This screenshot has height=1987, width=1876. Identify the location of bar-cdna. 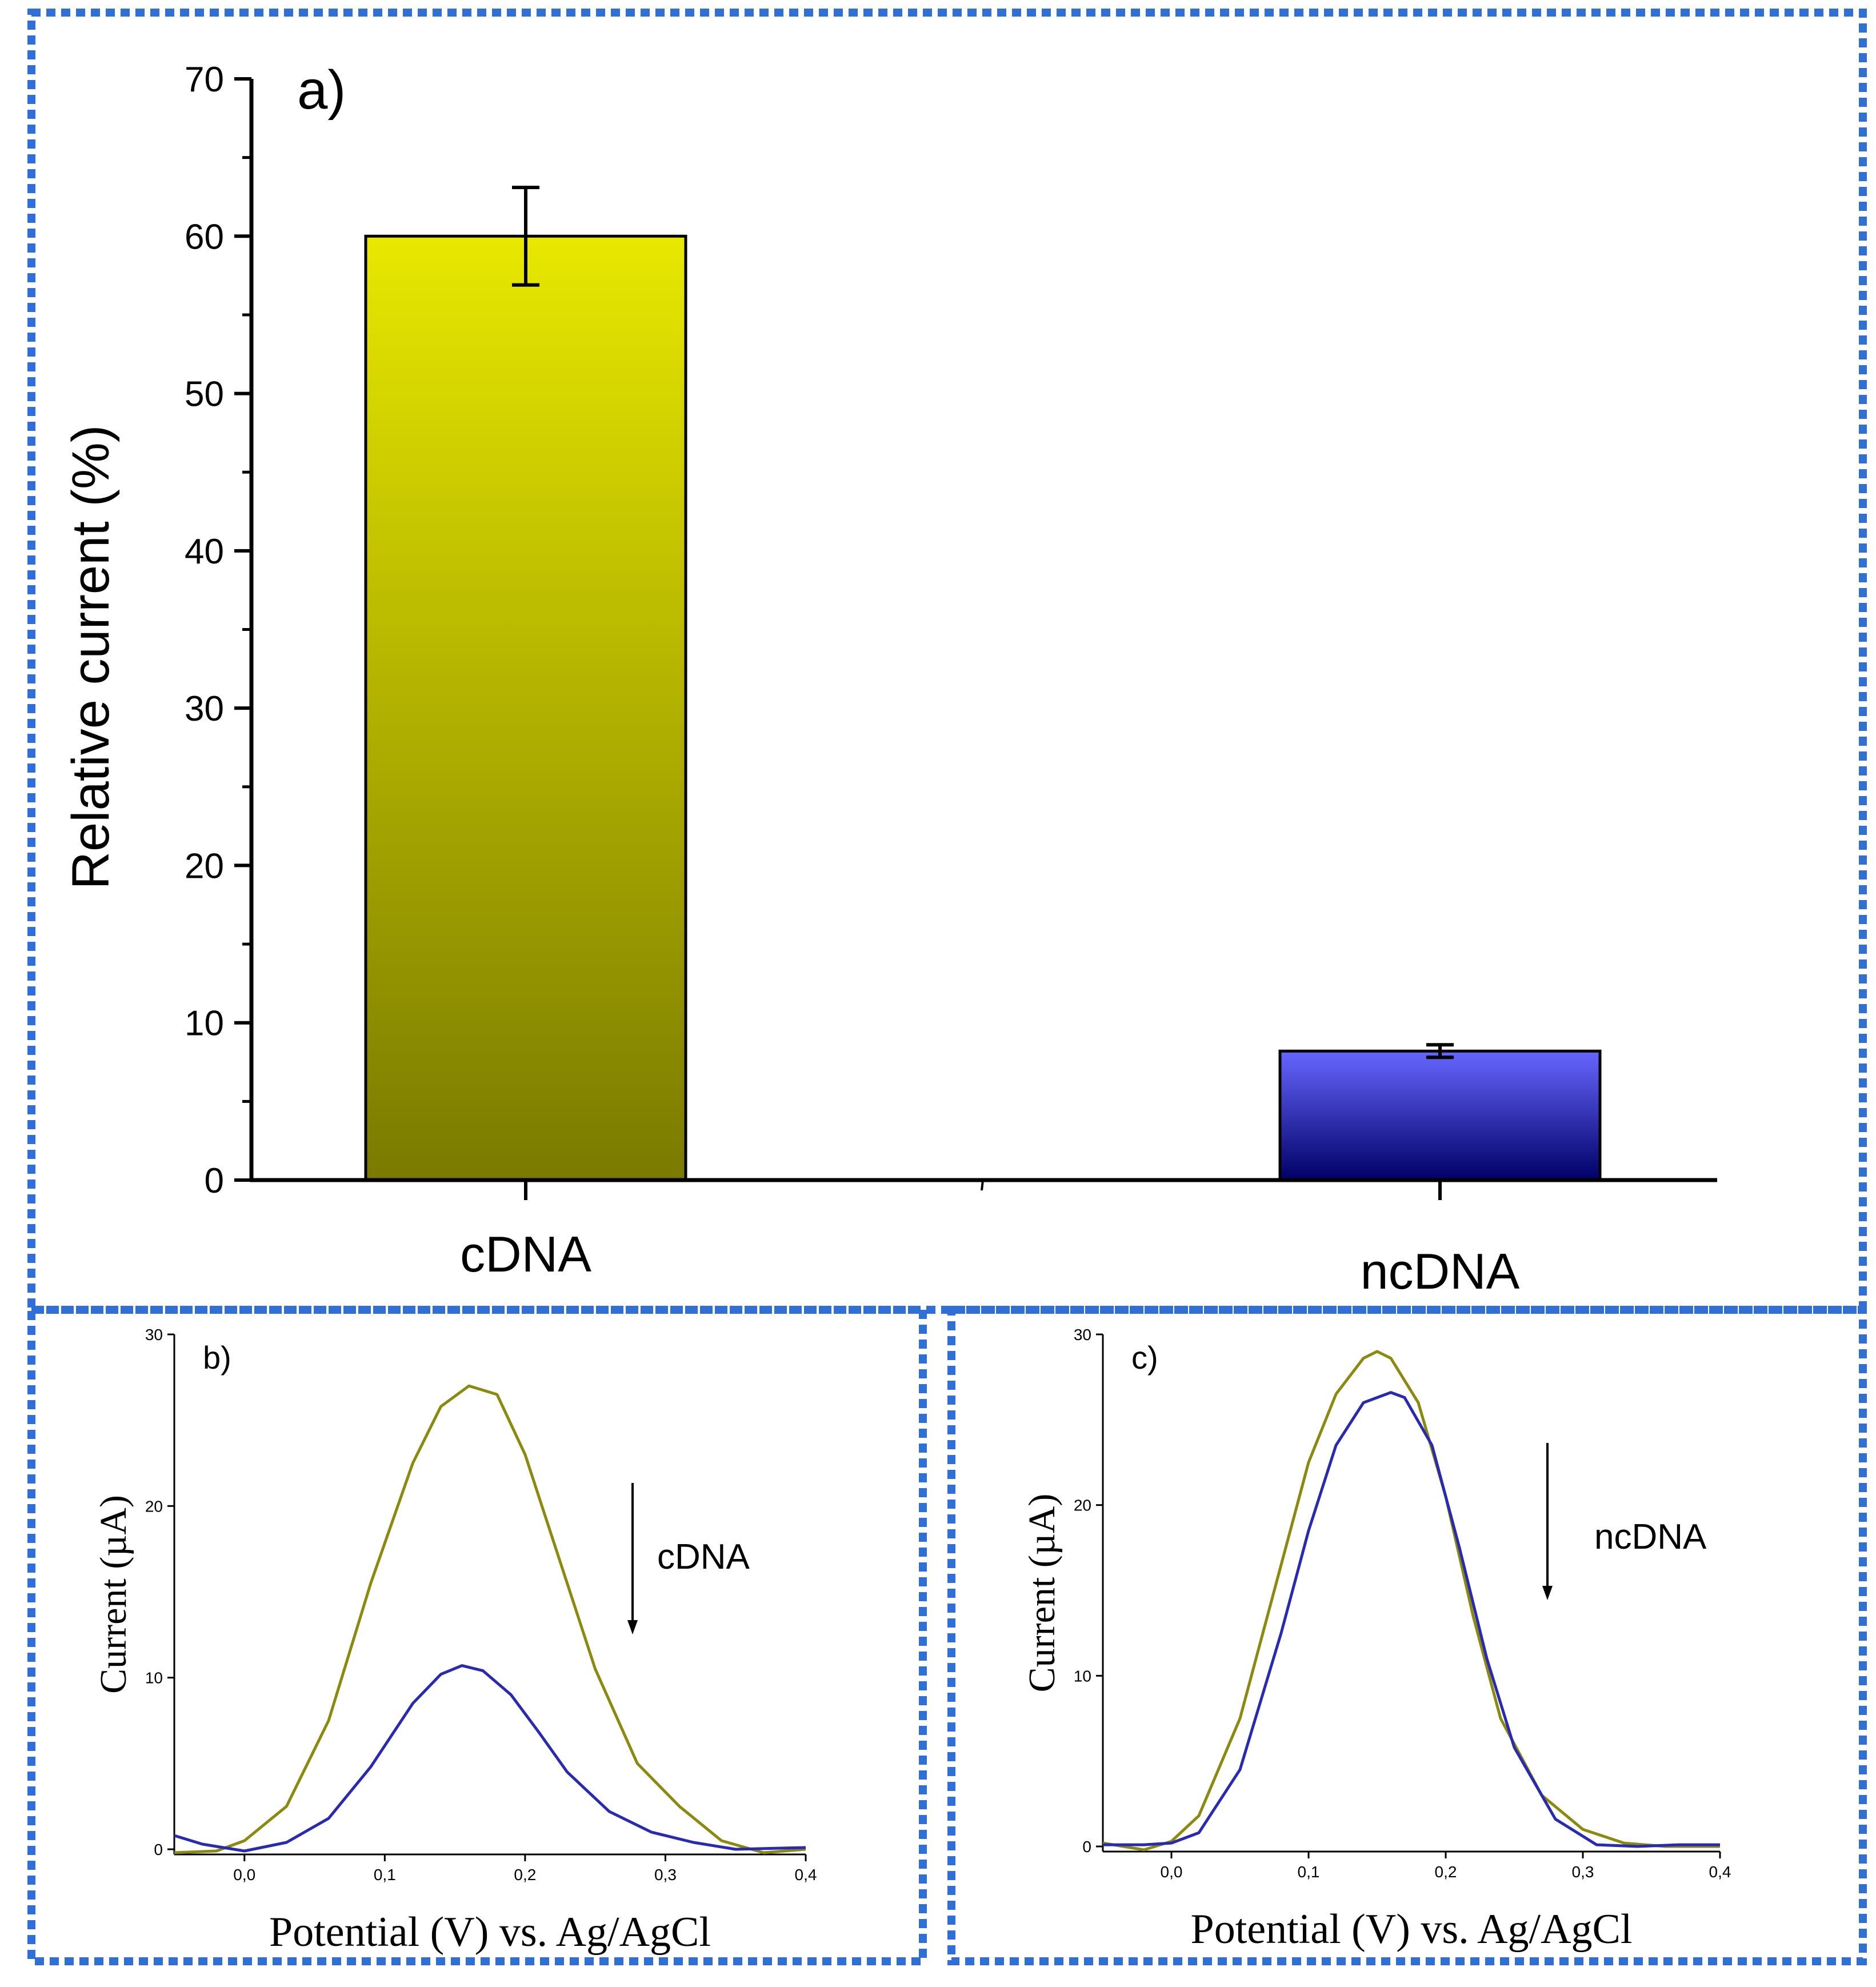
(525, 708).